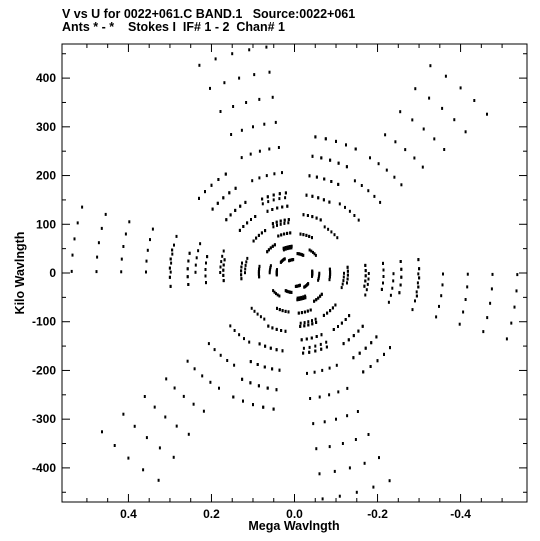 The height and width of the screenshot is (541, 540). What do you see at coordinates (44, 468) in the screenshot?
I see `y-tick-label: -400` at bounding box center [44, 468].